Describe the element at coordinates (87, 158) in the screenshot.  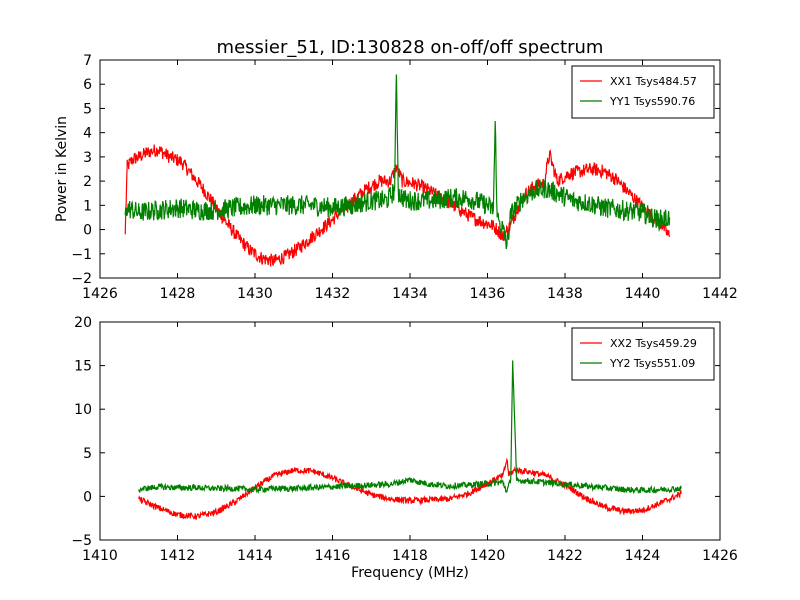
I see `y-tick-label: 3` at that location.